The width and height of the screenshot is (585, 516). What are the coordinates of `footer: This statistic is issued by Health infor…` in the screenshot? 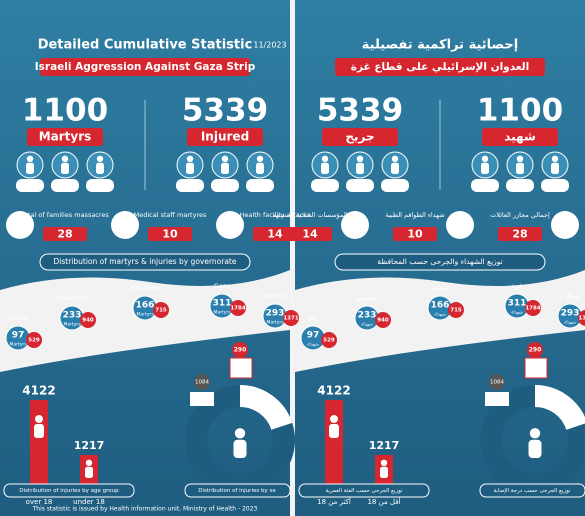 It's located at (145, 509).